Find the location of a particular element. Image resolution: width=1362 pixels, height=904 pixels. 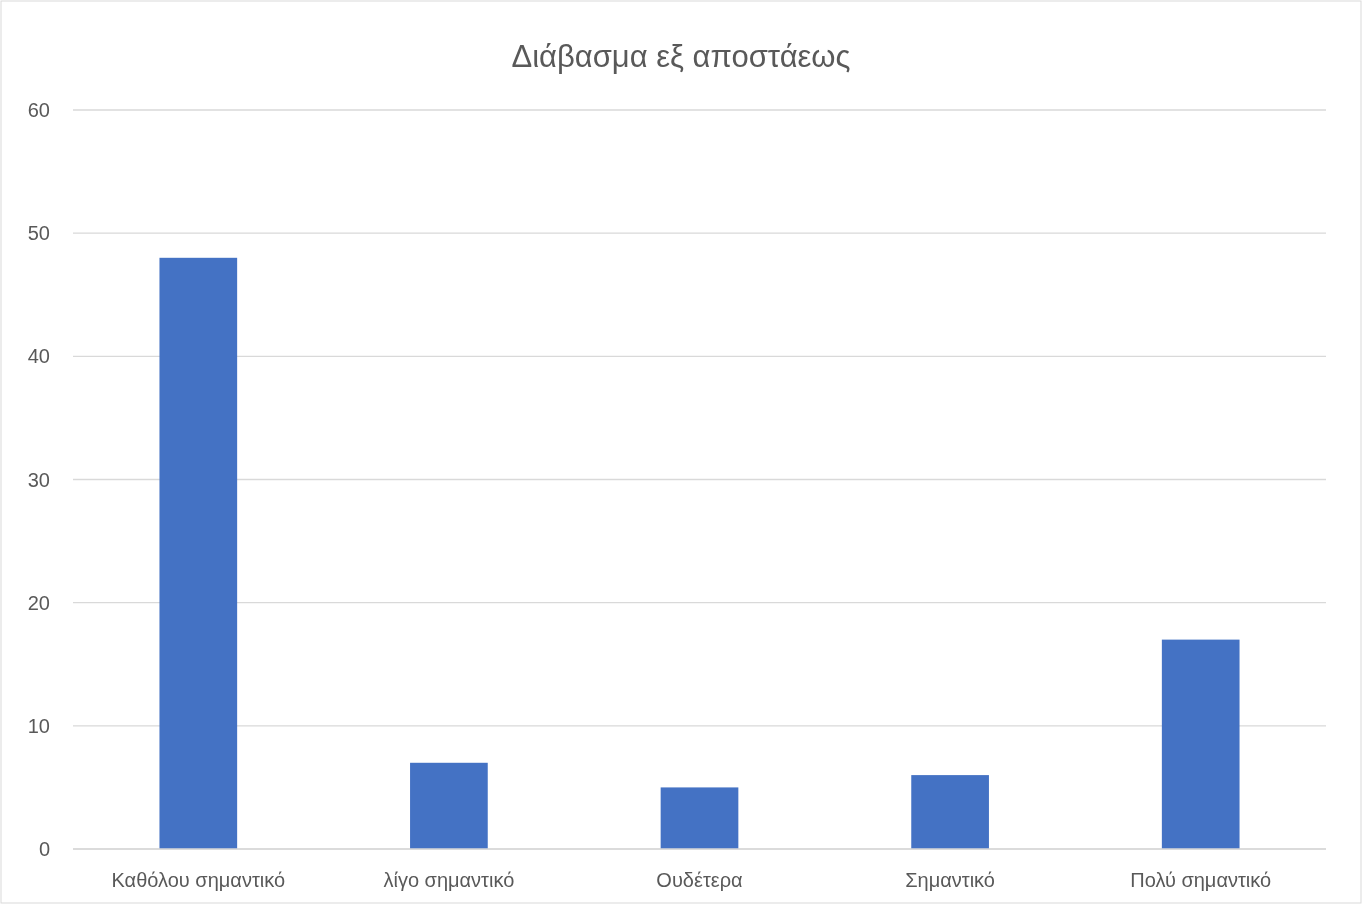

x-tick-label: λίγο σημαντικό is located at coordinates (449, 880).